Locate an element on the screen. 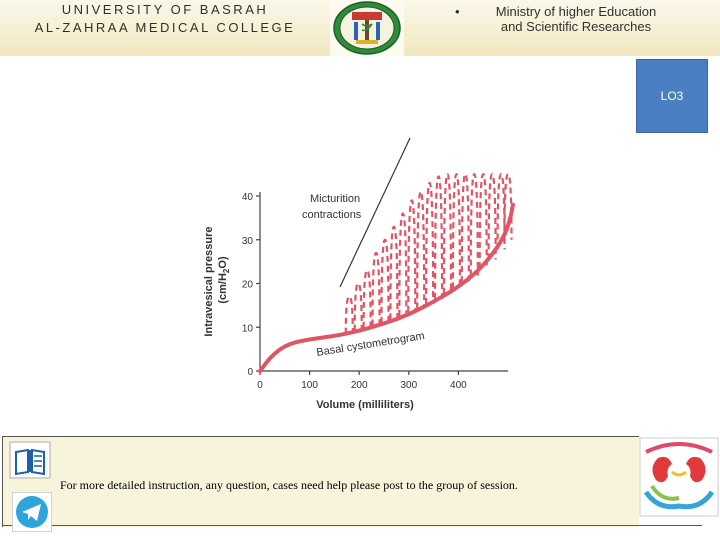  y-axis-label: Intravesical pressure (cm/H2O) is located at coordinates (217, 279).